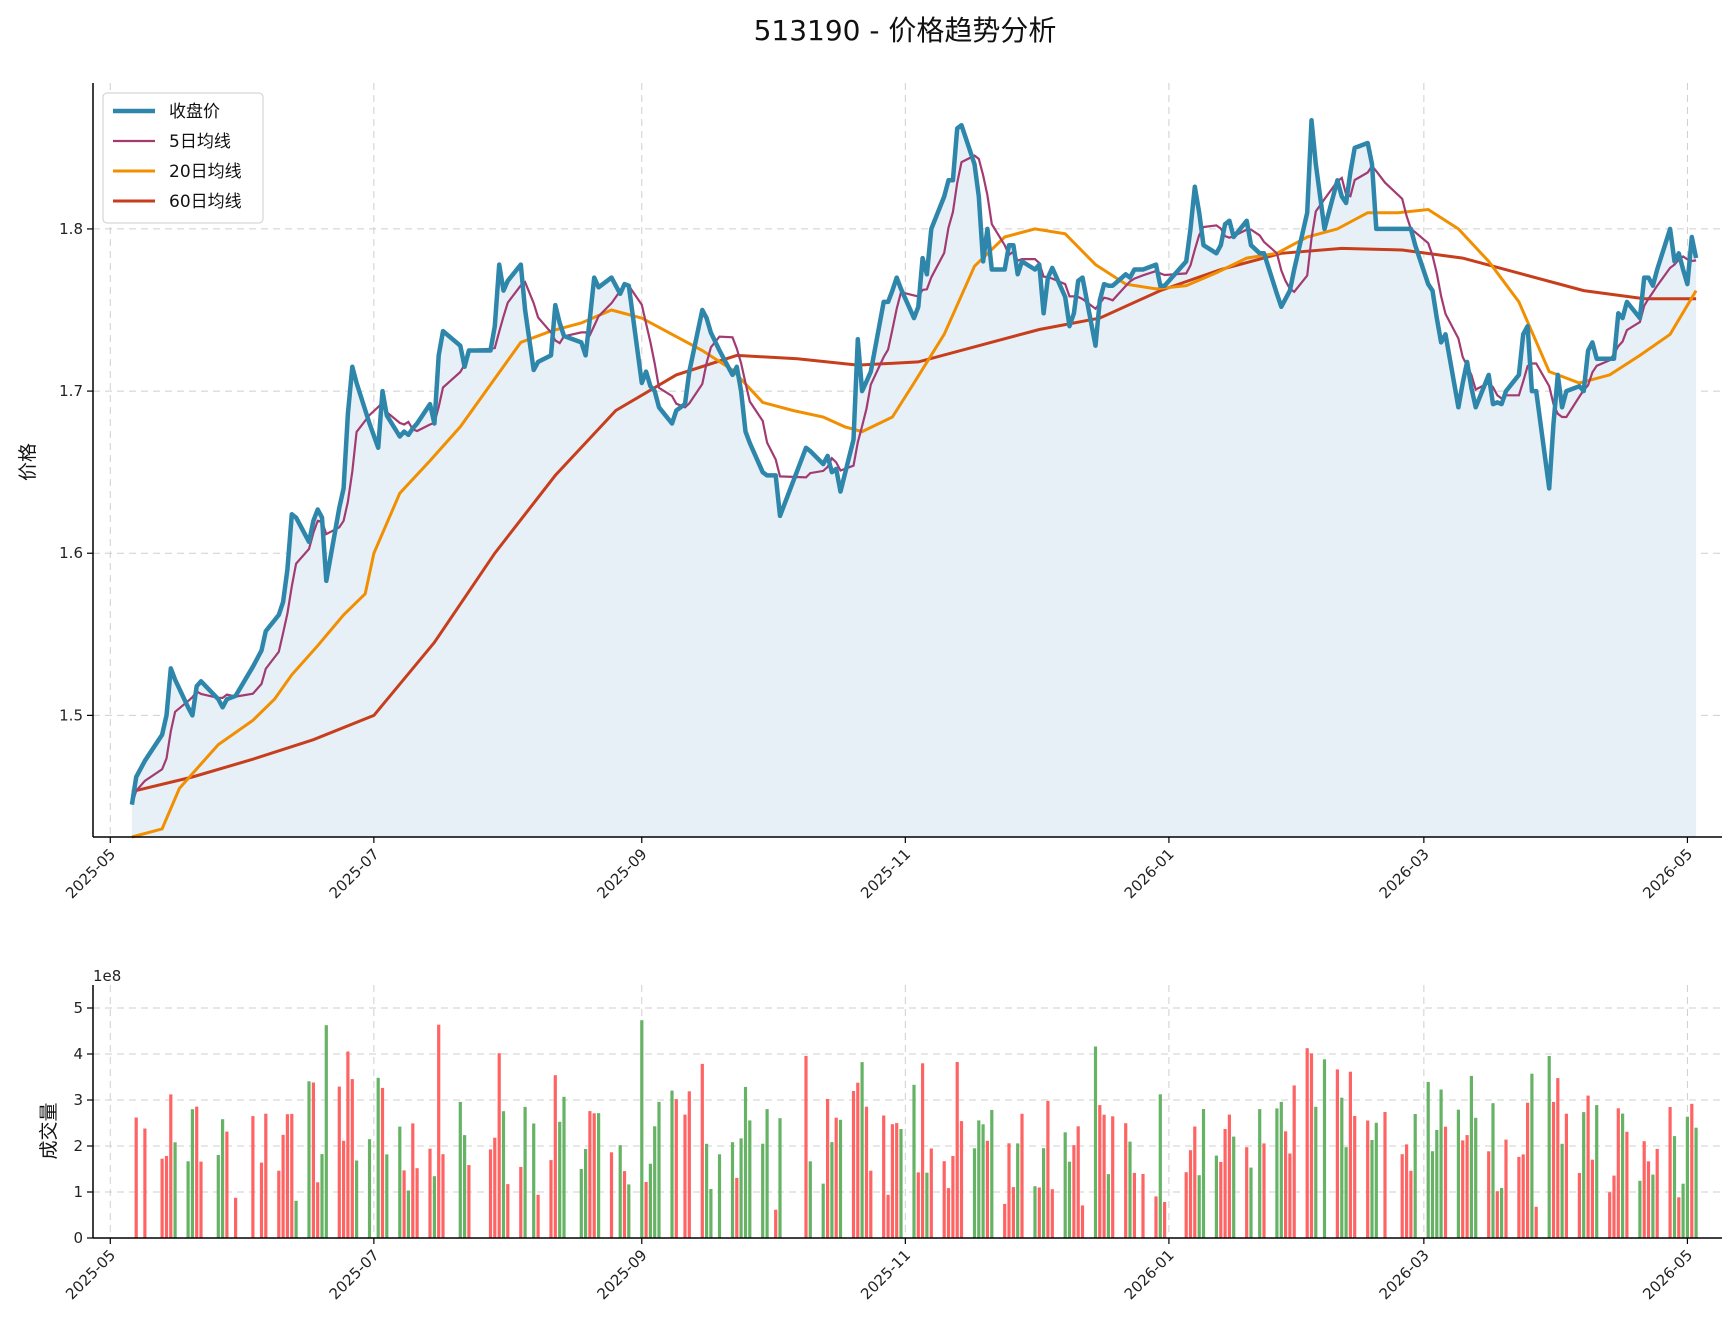  I want to click on volume-bars, so click(916, 1129).